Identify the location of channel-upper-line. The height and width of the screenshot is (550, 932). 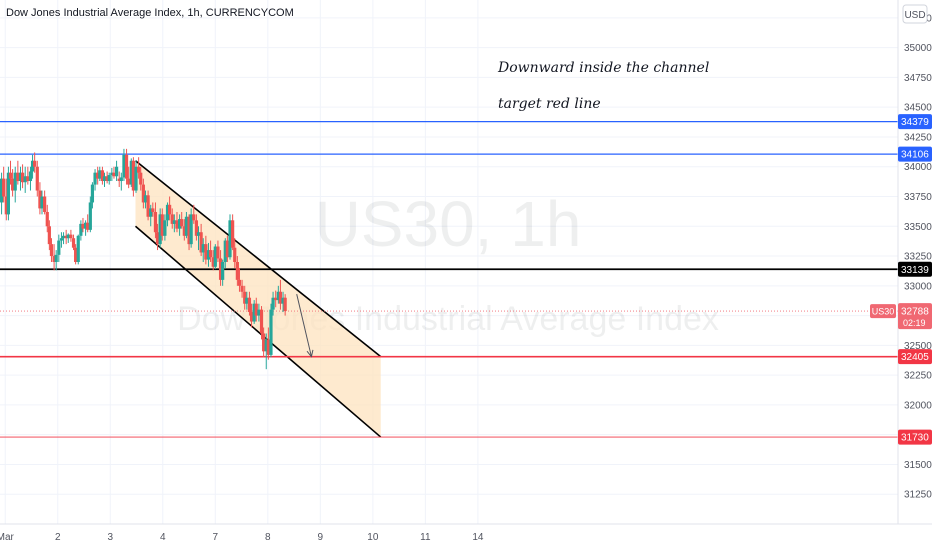
(258, 259).